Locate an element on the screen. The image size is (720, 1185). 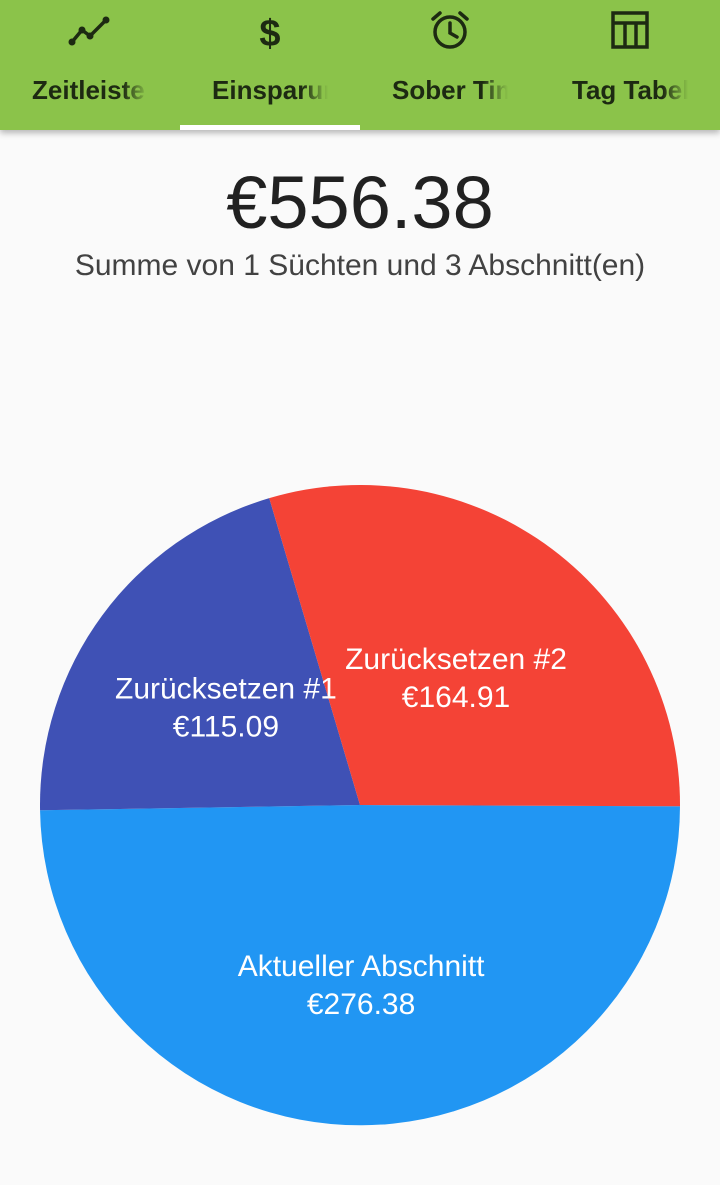
pie-slice-label: Zurücksetzen #2 is located at coordinates (456, 659).